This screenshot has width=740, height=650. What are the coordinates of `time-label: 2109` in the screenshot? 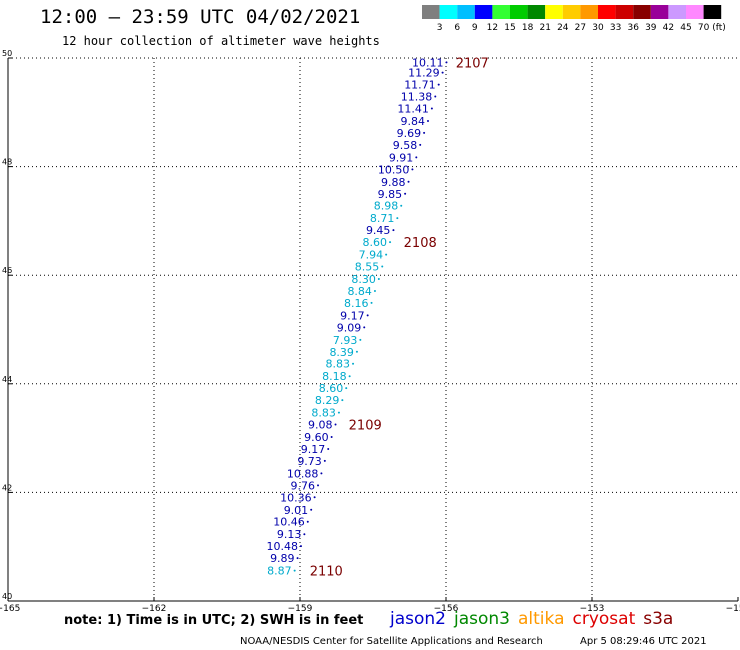 It's located at (365, 426).